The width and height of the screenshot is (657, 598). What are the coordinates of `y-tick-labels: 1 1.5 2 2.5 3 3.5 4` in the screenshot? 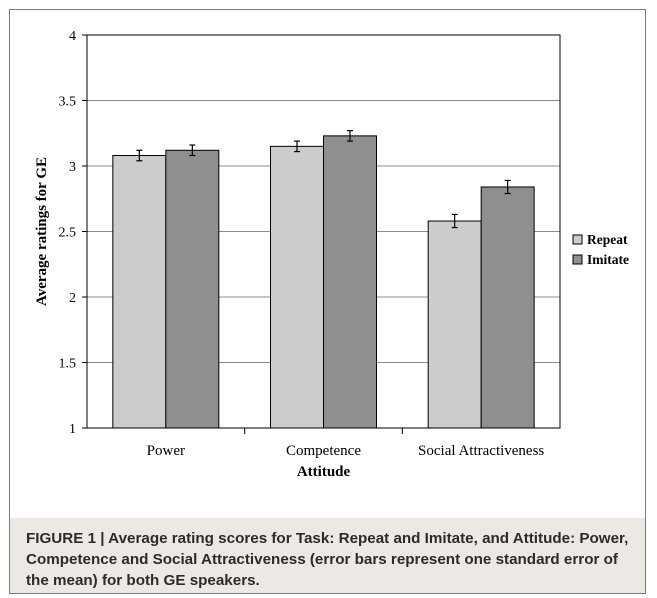 It's located at (68, 233).